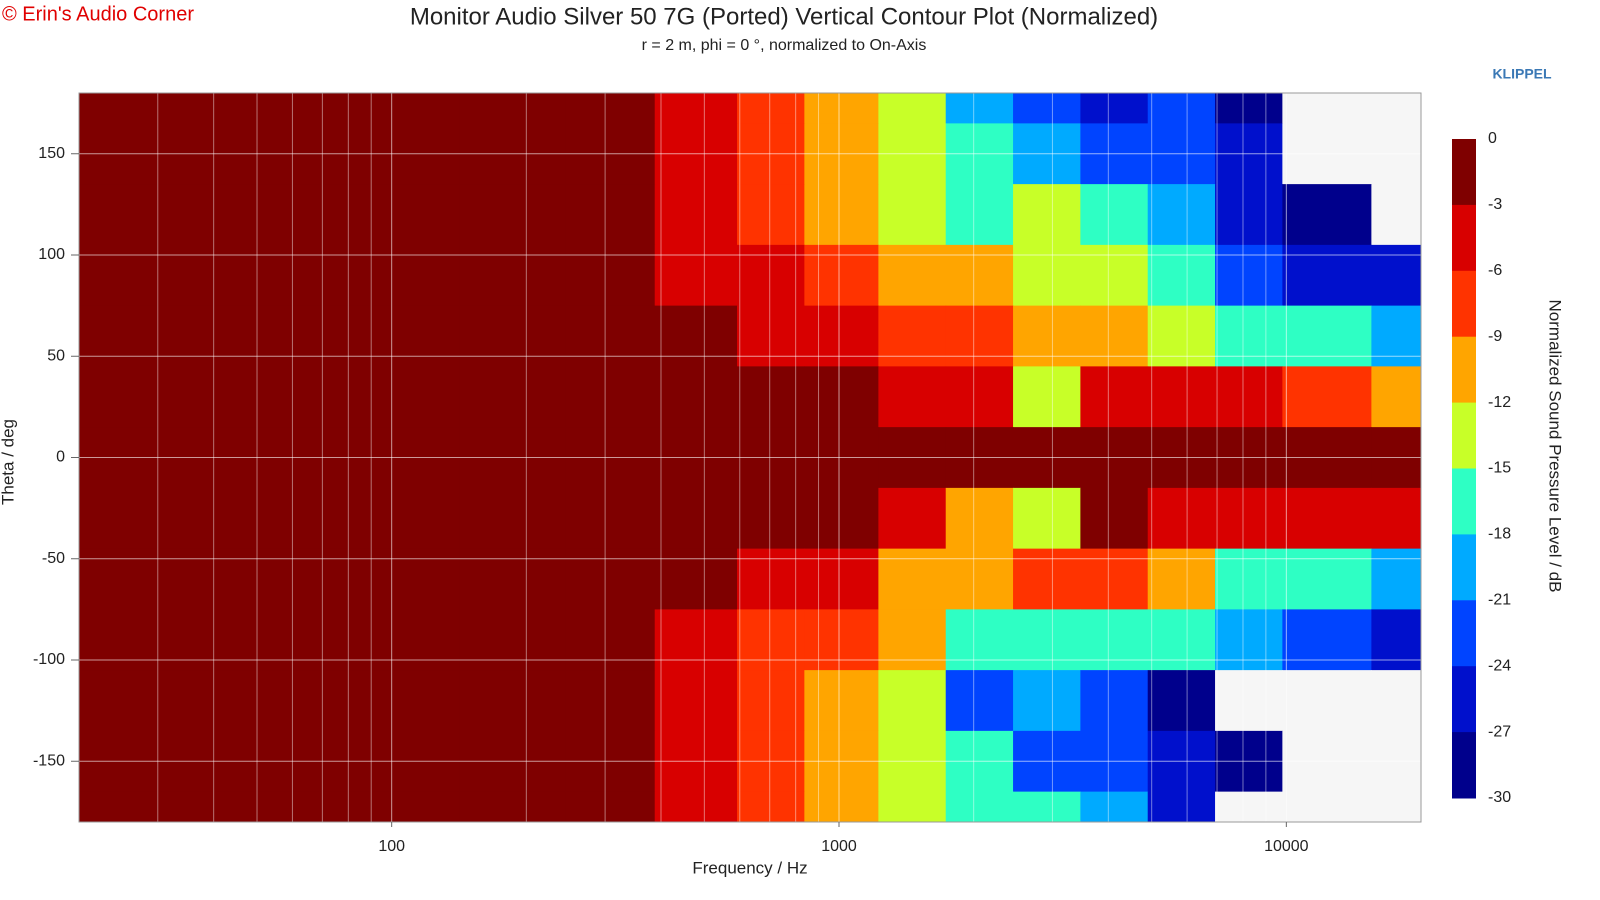 The width and height of the screenshot is (1600, 900). Describe the element at coordinates (1286, 846) in the screenshot. I see `x-tick-label: 10000` at that location.